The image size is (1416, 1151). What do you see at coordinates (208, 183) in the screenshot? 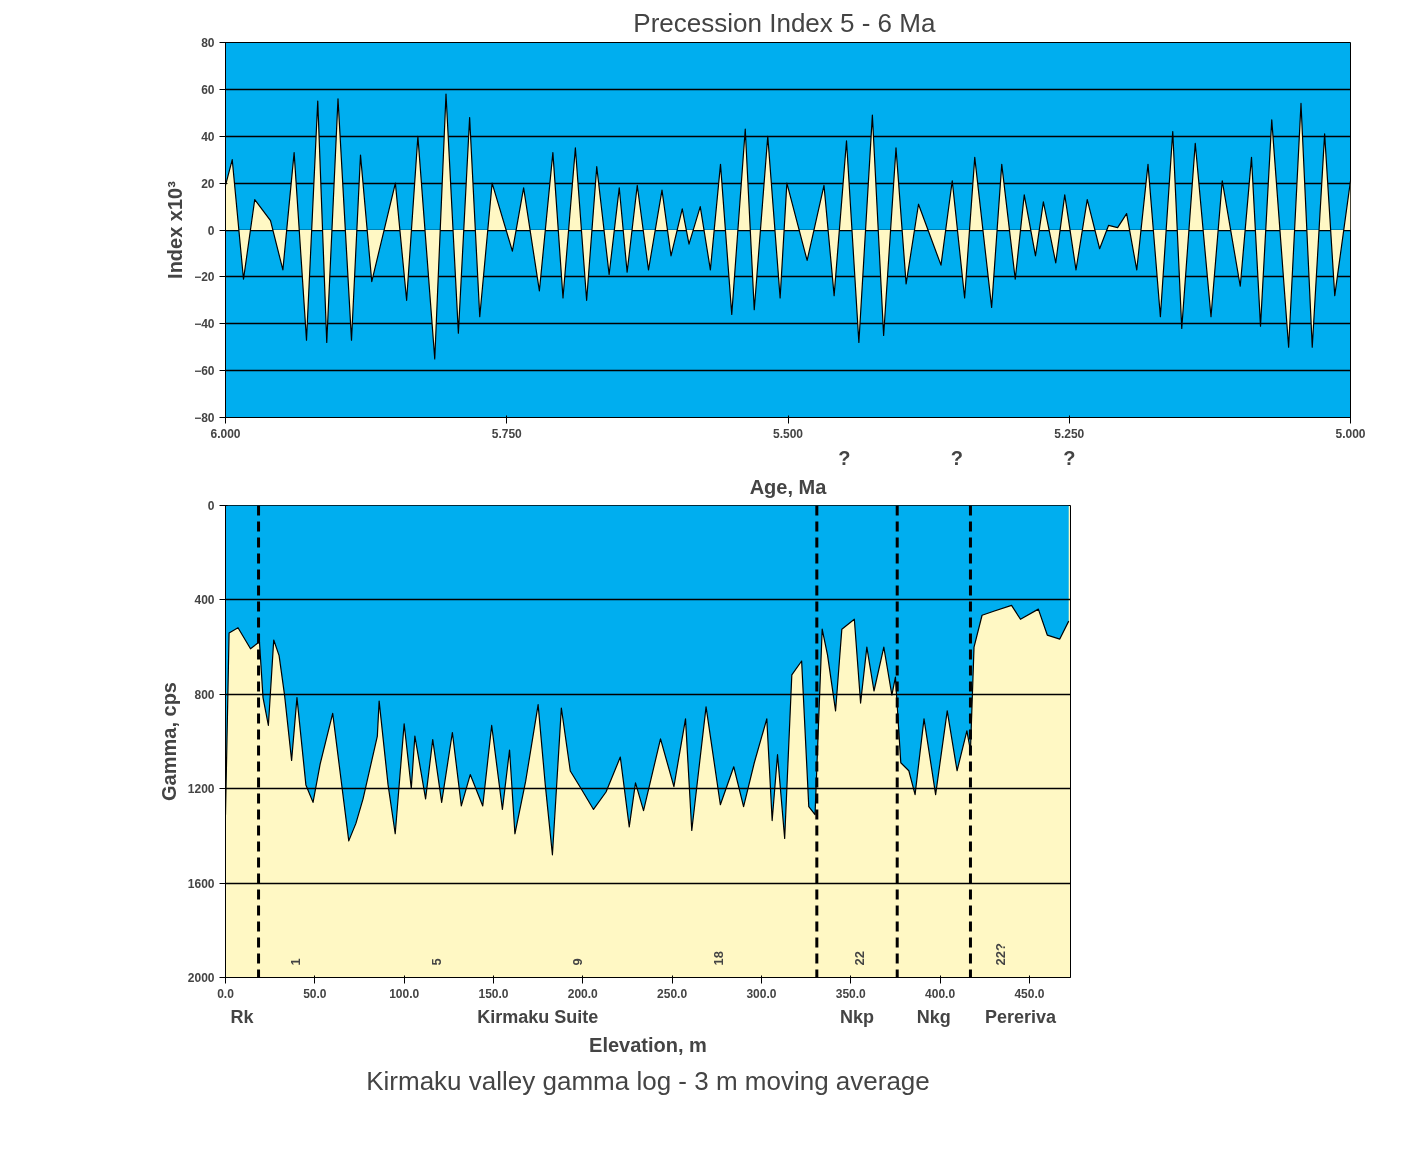
I see `y-tick-label: 20` at bounding box center [208, 183].